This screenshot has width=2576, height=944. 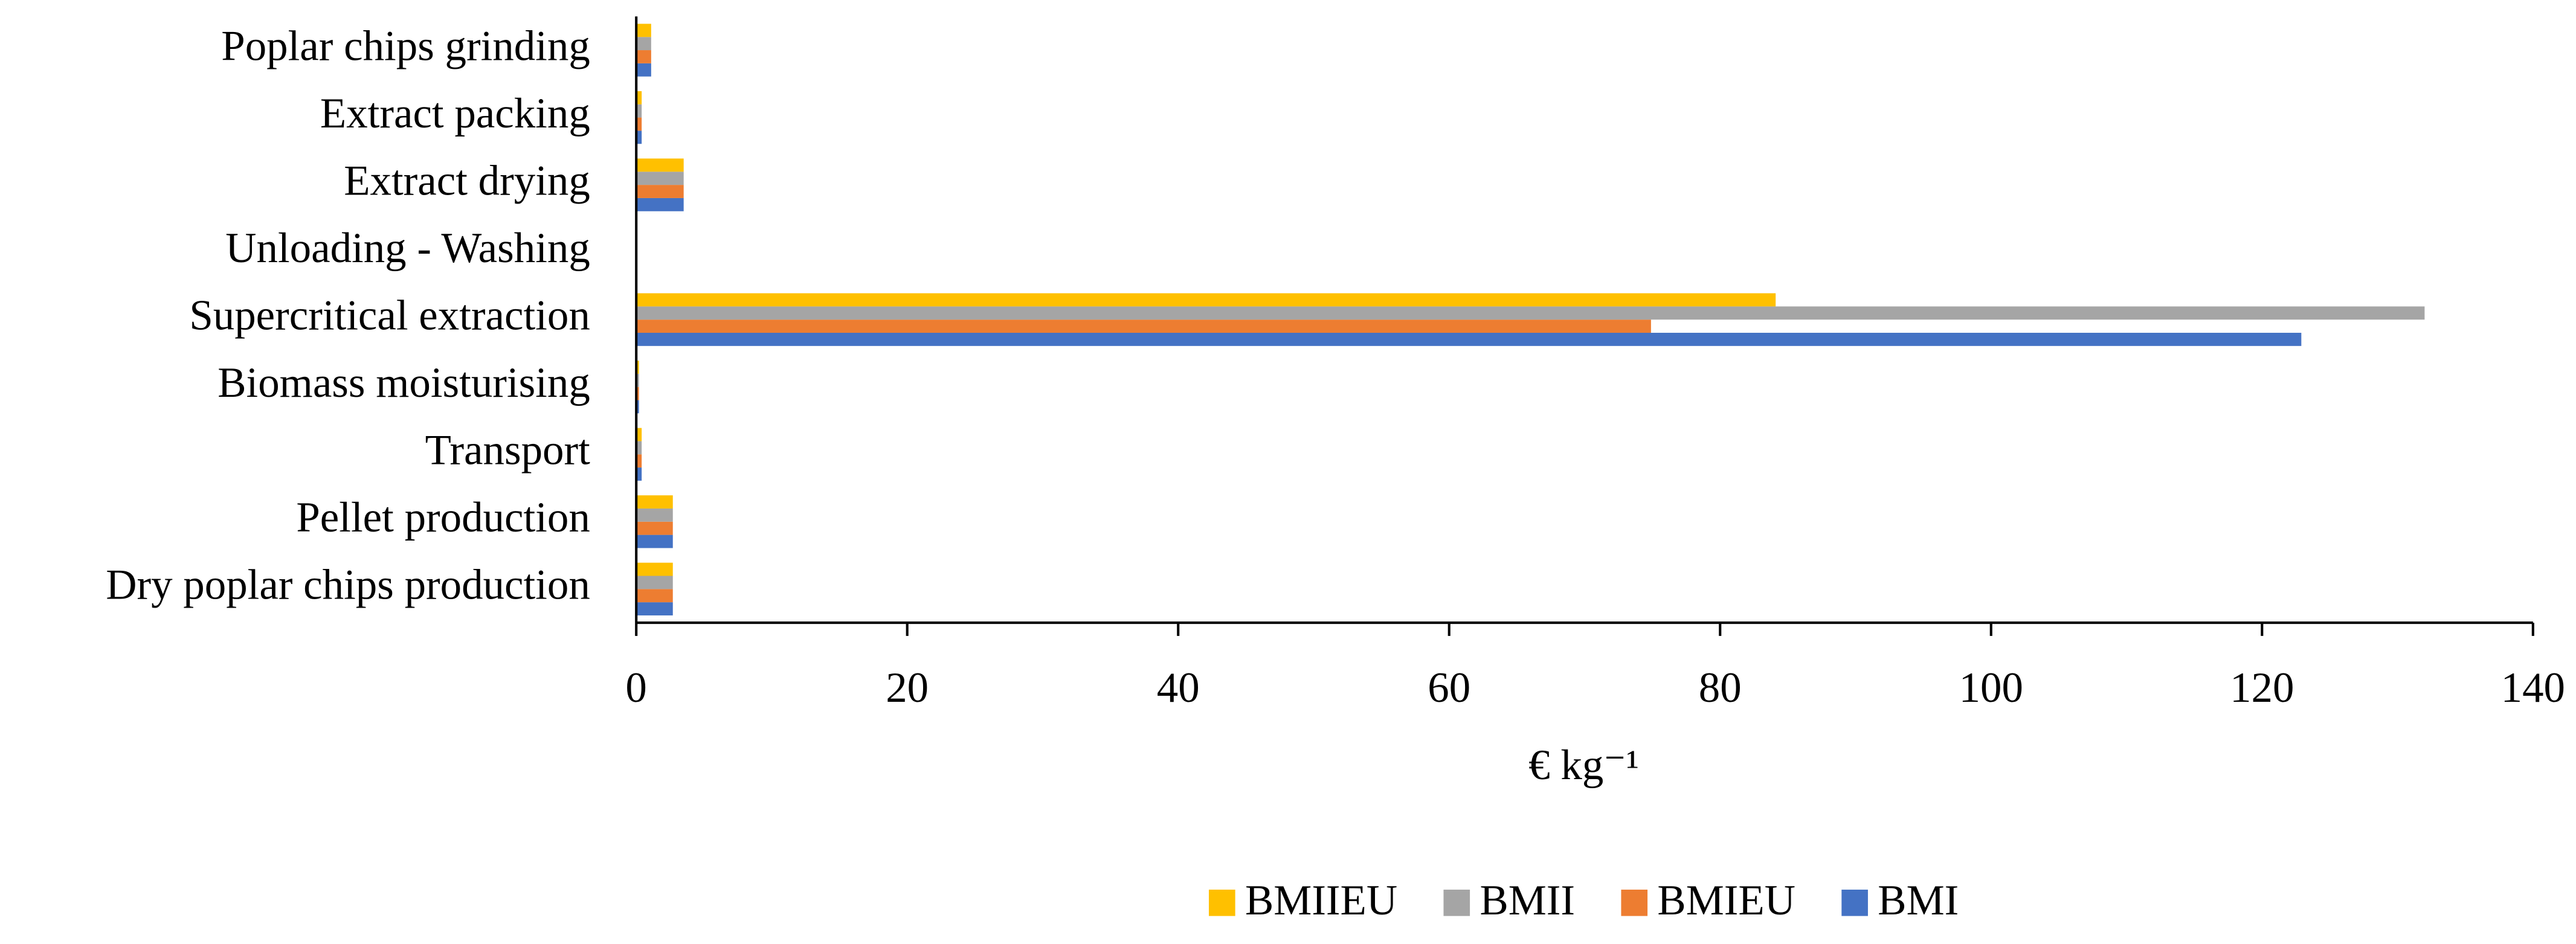 I want to click on y-tick-label: Supercritical extraction, so click(x=390, y=315).